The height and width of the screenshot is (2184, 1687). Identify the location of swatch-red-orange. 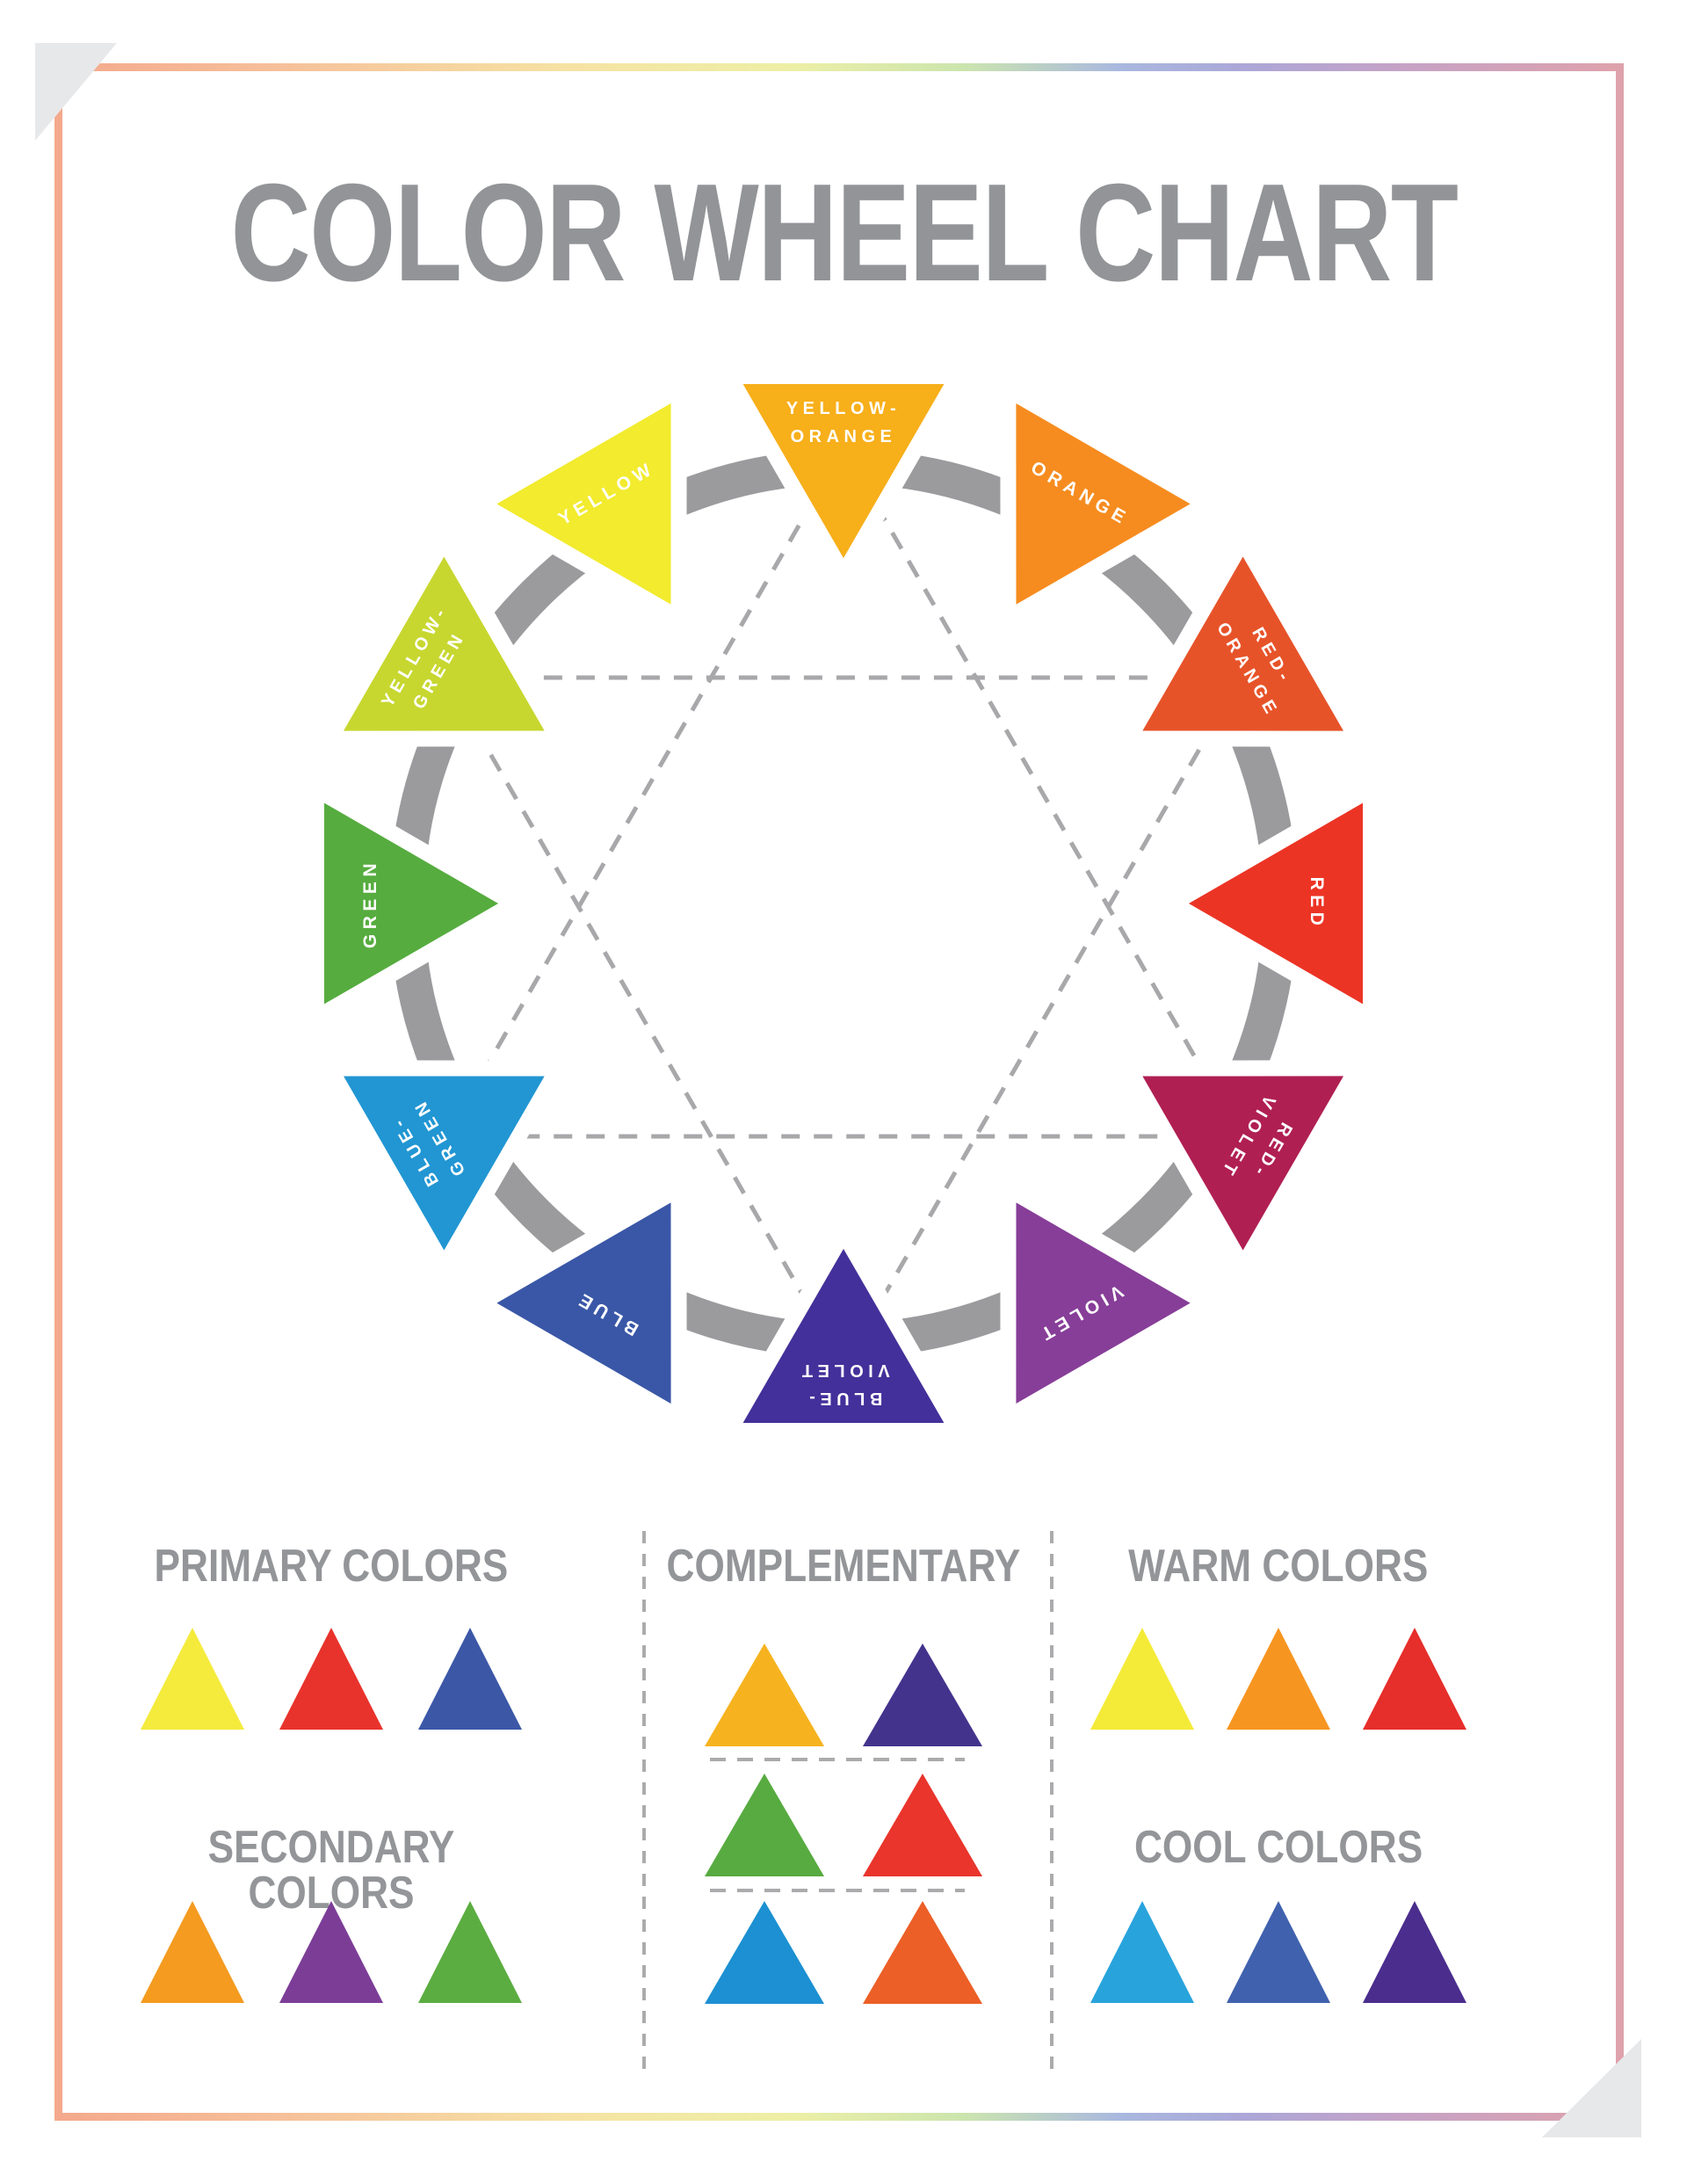
(922, 1952).